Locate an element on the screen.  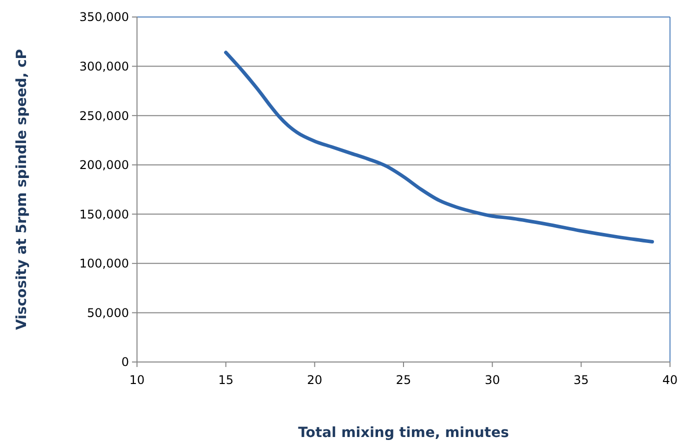
x-tick-label: 25 is located at coordinates (404, 380).